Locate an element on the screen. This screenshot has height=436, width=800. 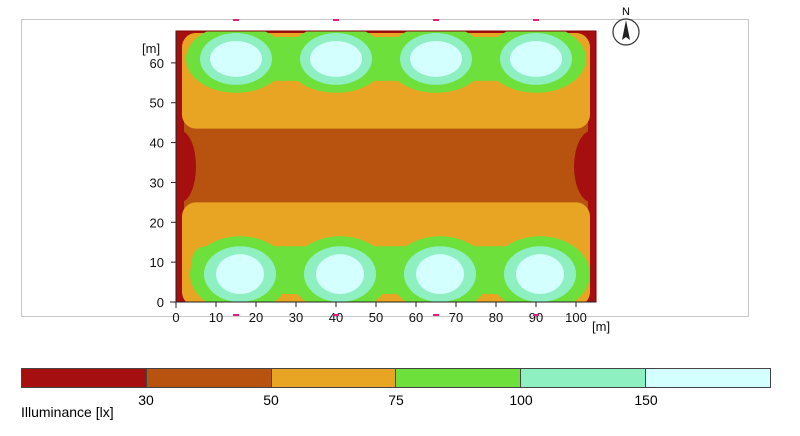
band-75-100-bottom-bridge is located at coordinates (386, 270).